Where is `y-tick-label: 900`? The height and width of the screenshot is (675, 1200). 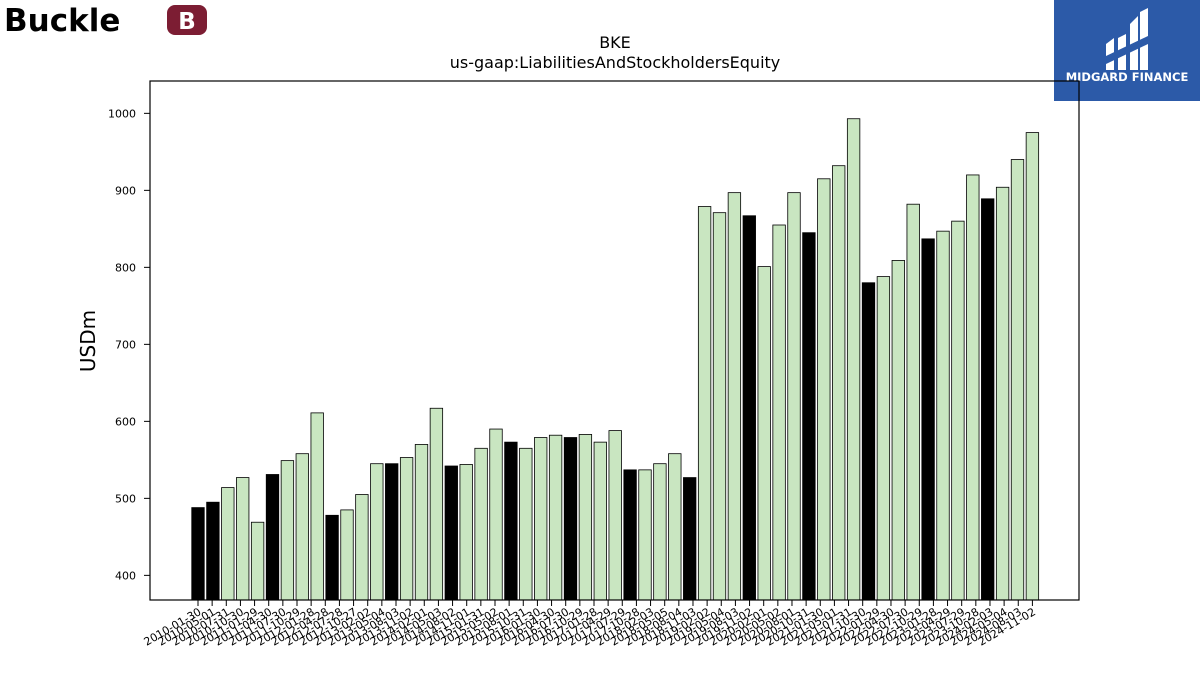 y-tick-label: 900 is located at coordinates (125, 190).